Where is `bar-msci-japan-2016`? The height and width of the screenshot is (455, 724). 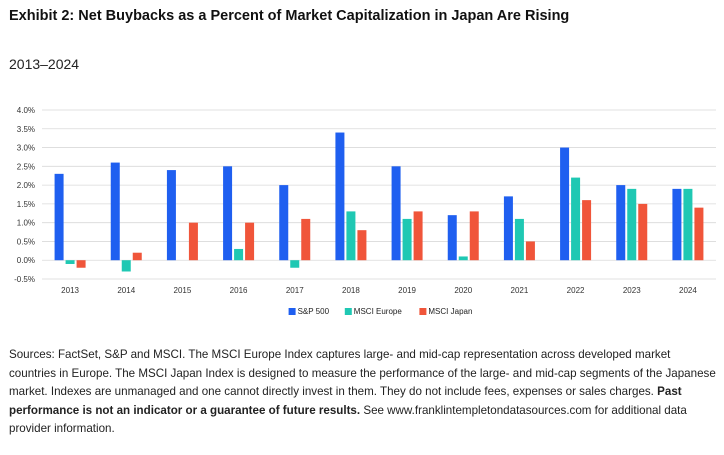
bar-msci-japan-2016 is located at coordinates (250, 241).